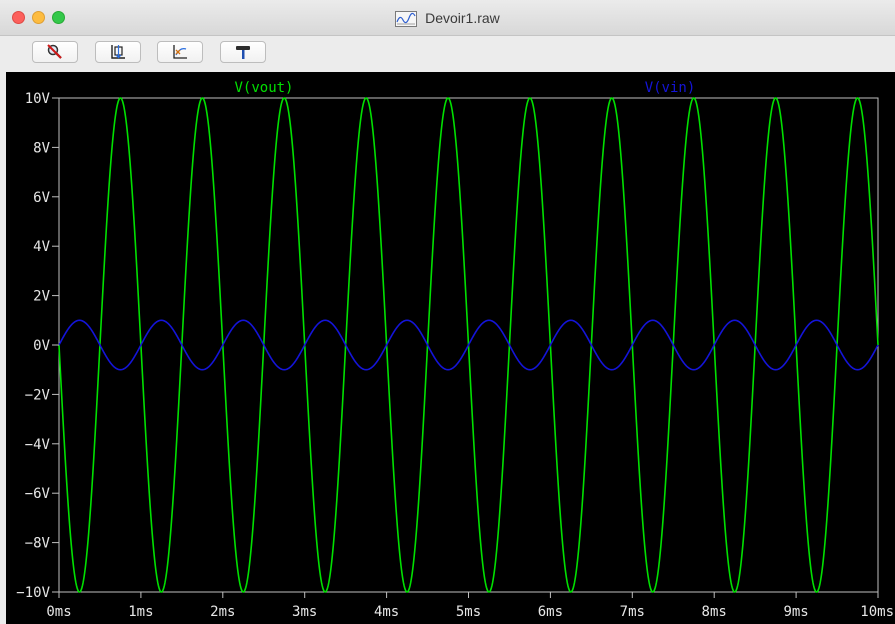  I want to click on waveform-document-icon, so click(406, 19).